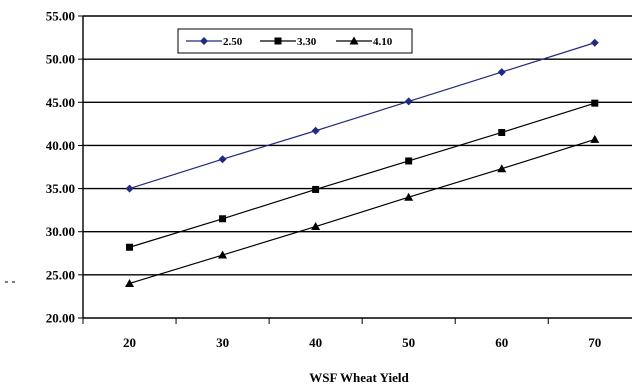 The height and width of the screenshot is (388, 634). Describe the element at coordinates (60, 274) in the screenshot. I see `y-tick-label: 25.00` at that location.